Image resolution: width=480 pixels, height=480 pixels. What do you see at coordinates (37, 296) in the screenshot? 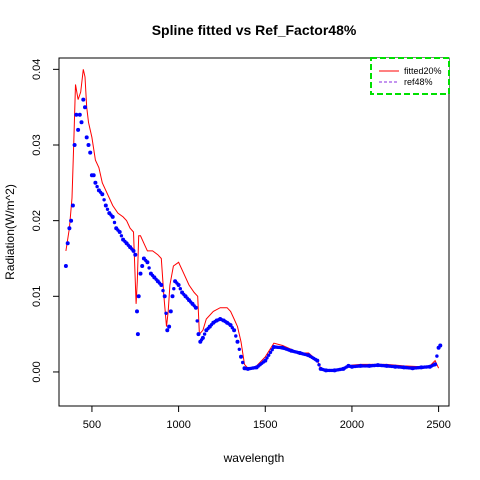
I see `y-tick-label: 0.01` at bounding box center [37, 296].